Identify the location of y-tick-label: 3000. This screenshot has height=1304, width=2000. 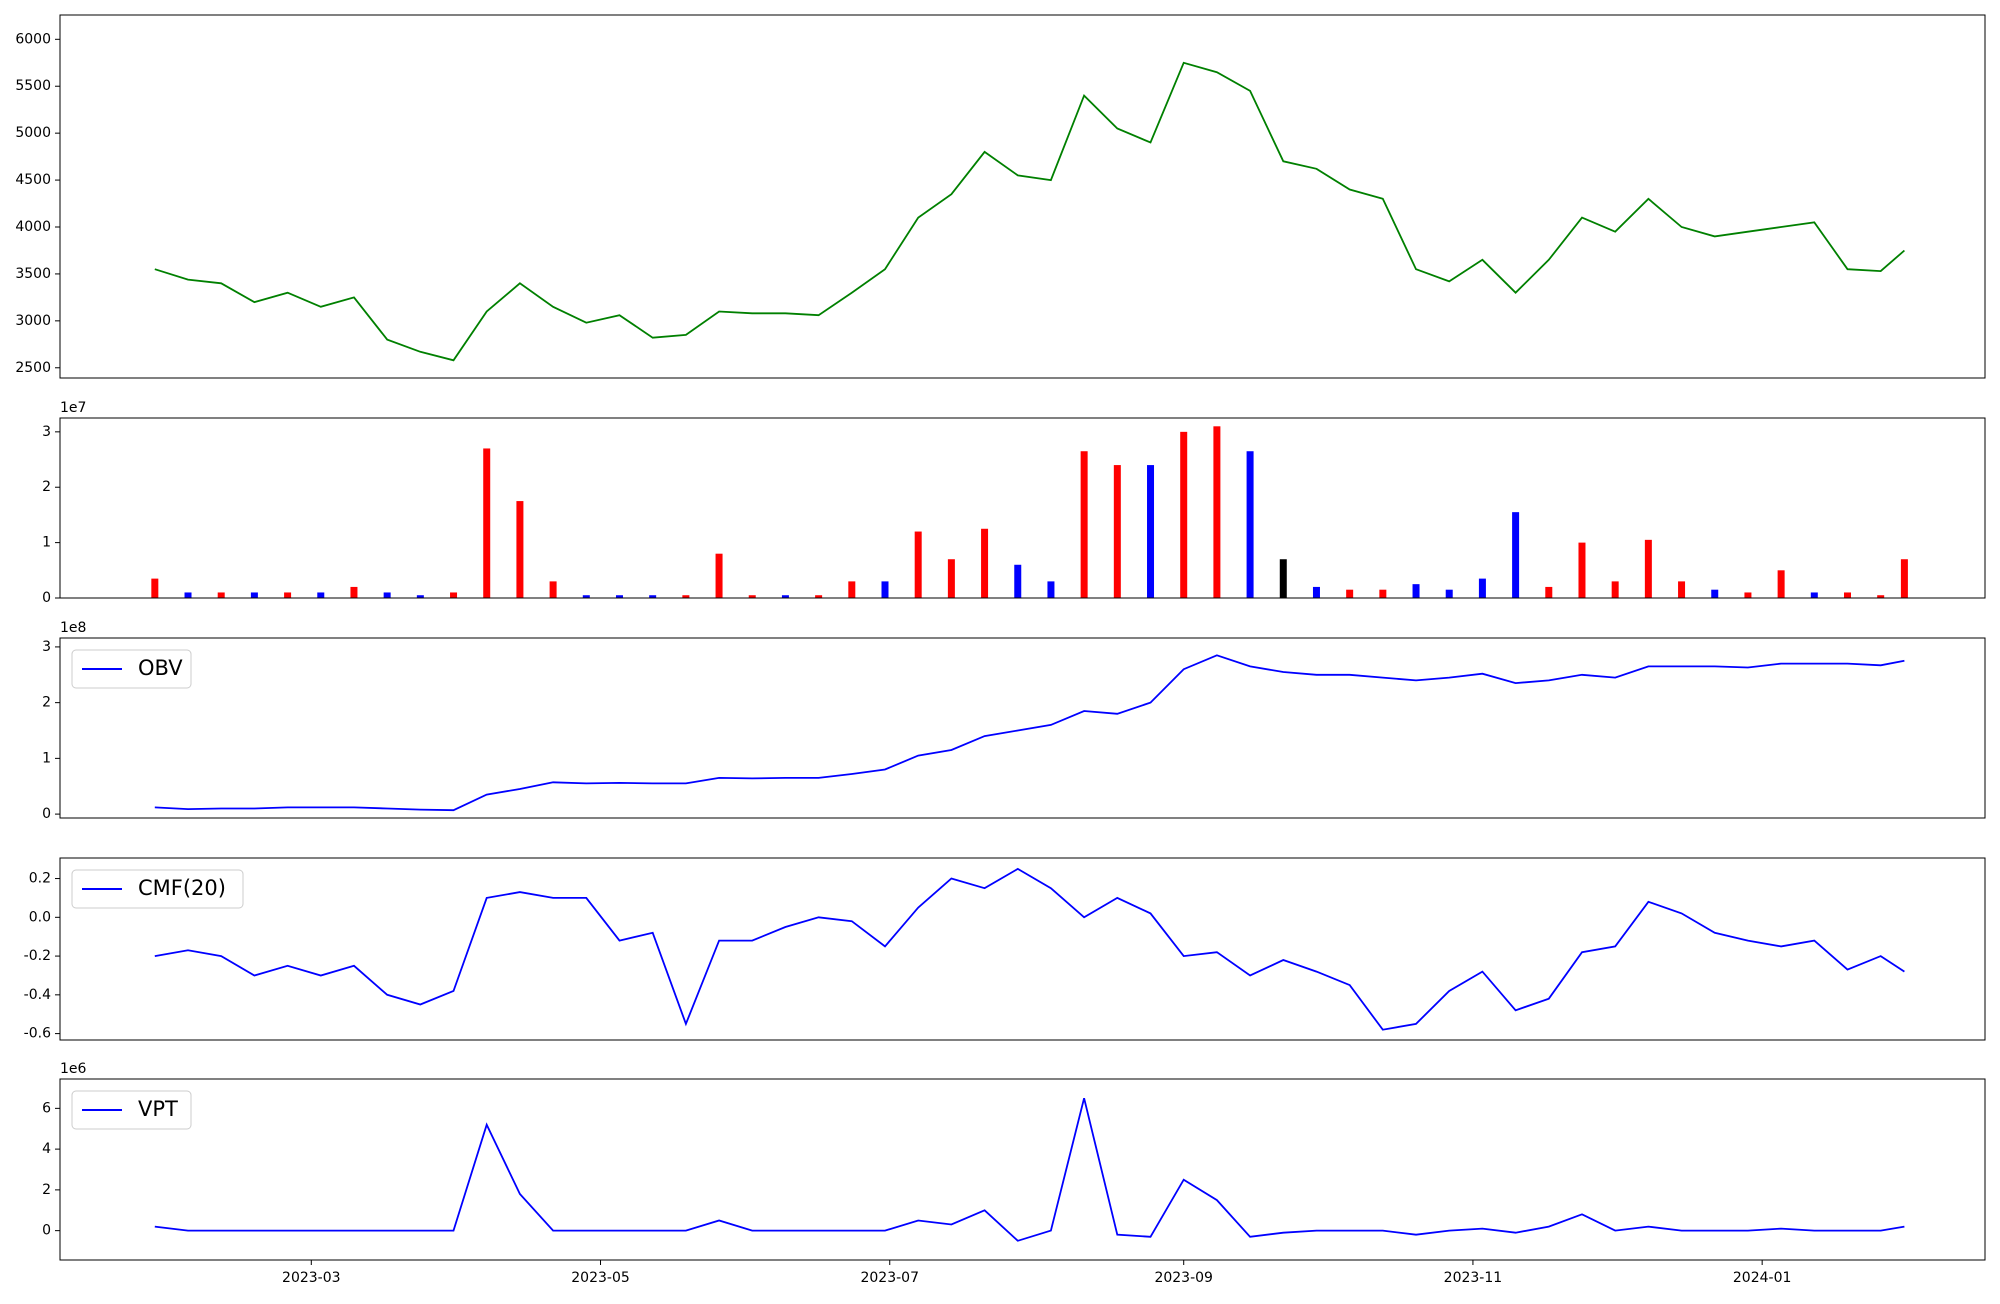
(33, 321).